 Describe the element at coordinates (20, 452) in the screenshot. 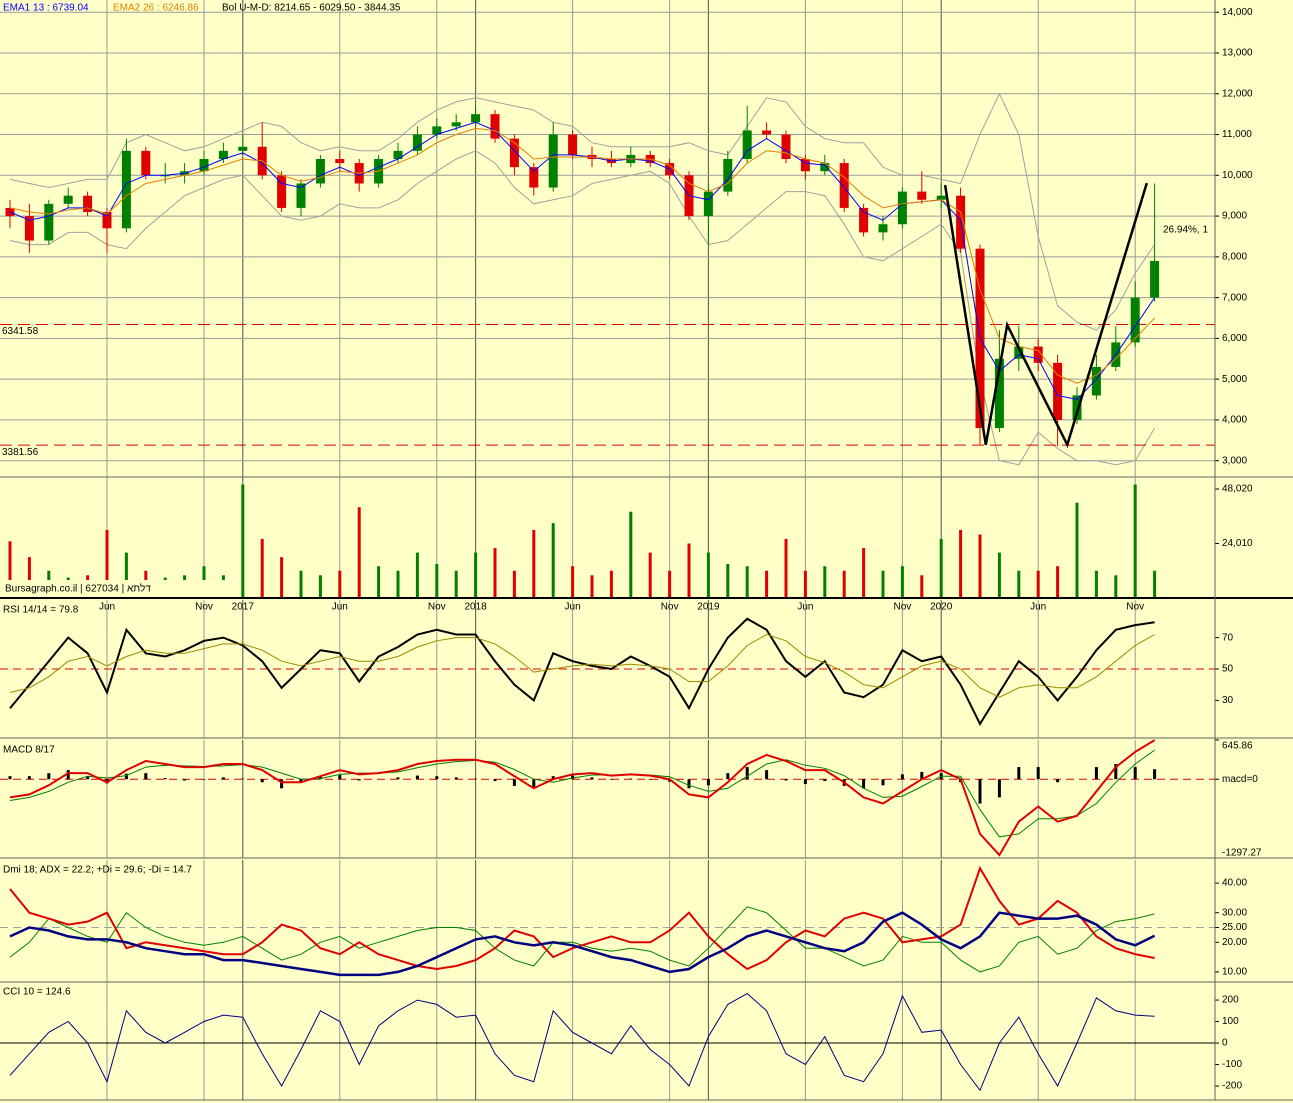

I see `level-label: 3381.56` at that location.